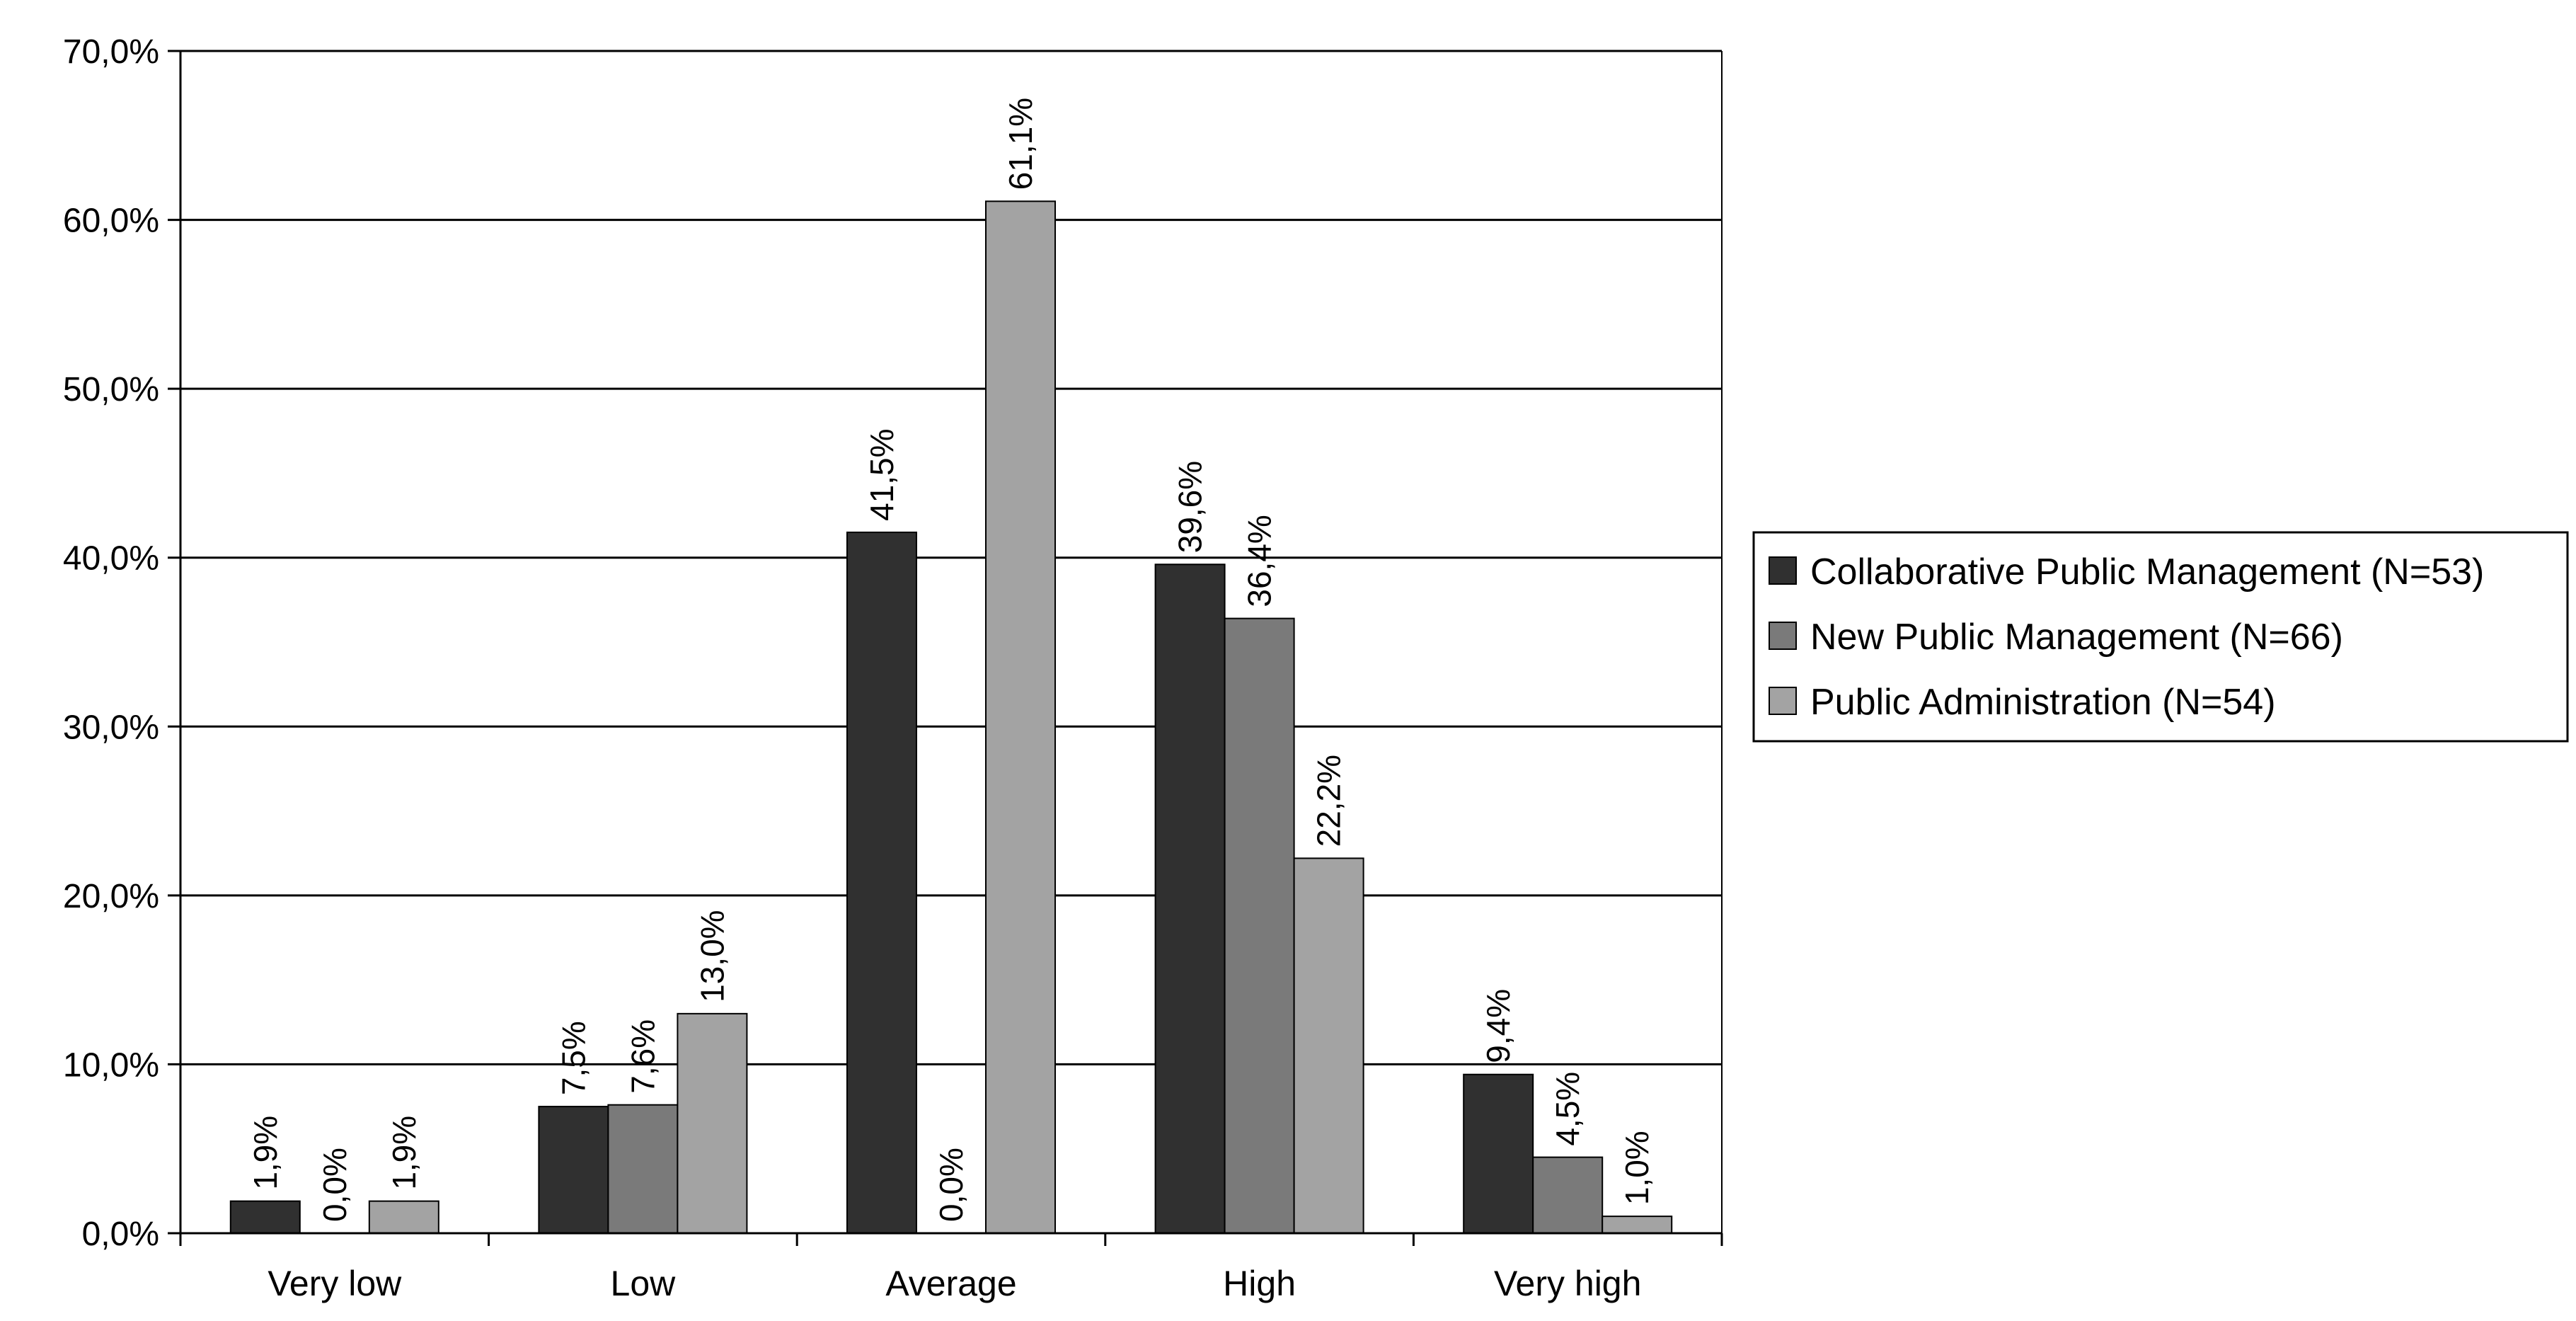 The image size is (2576, 1321). I want to click on data-label: 13,0%, so click(712, 956).